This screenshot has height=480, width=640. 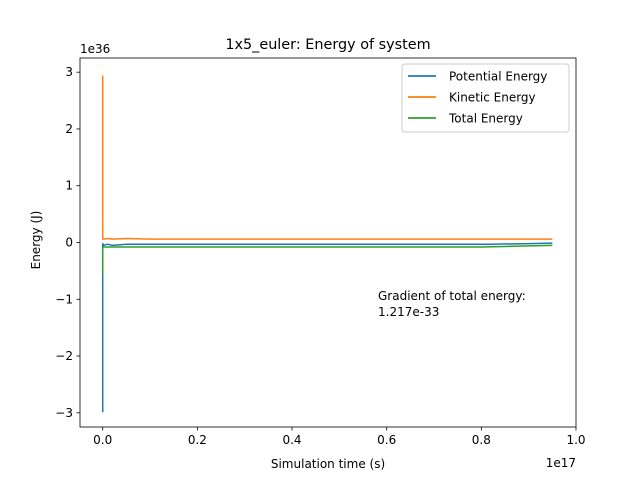 What do you see at coordinates (327, 45) in the screenshot?
I see `chart-title: 1x5_euler: Energy of system` at bounding box center [327, 45].